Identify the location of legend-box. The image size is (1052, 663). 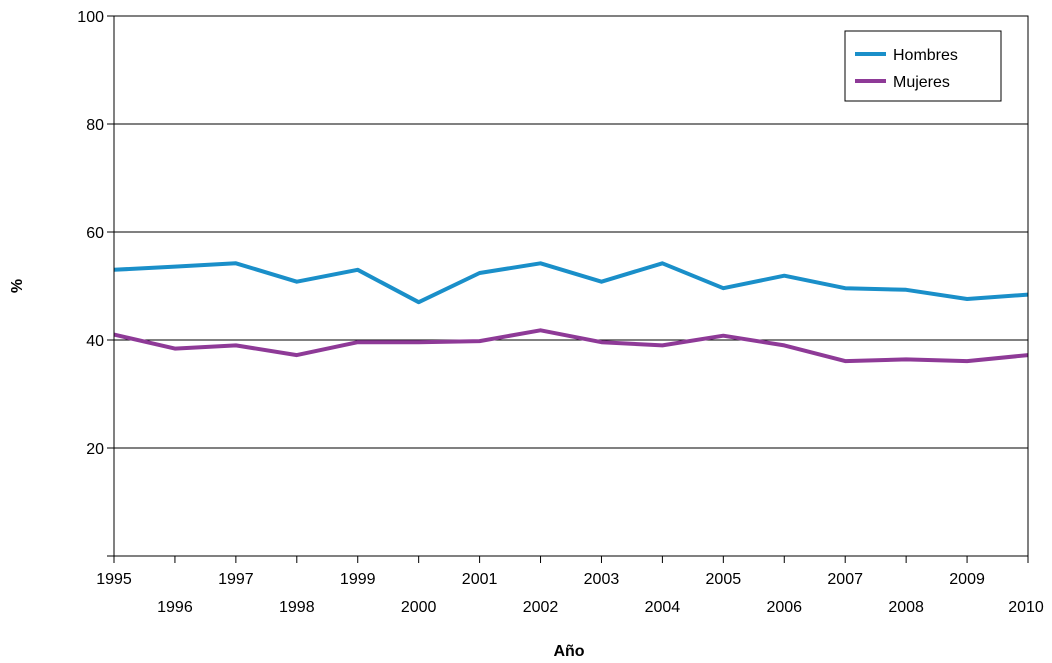
(923, 66).